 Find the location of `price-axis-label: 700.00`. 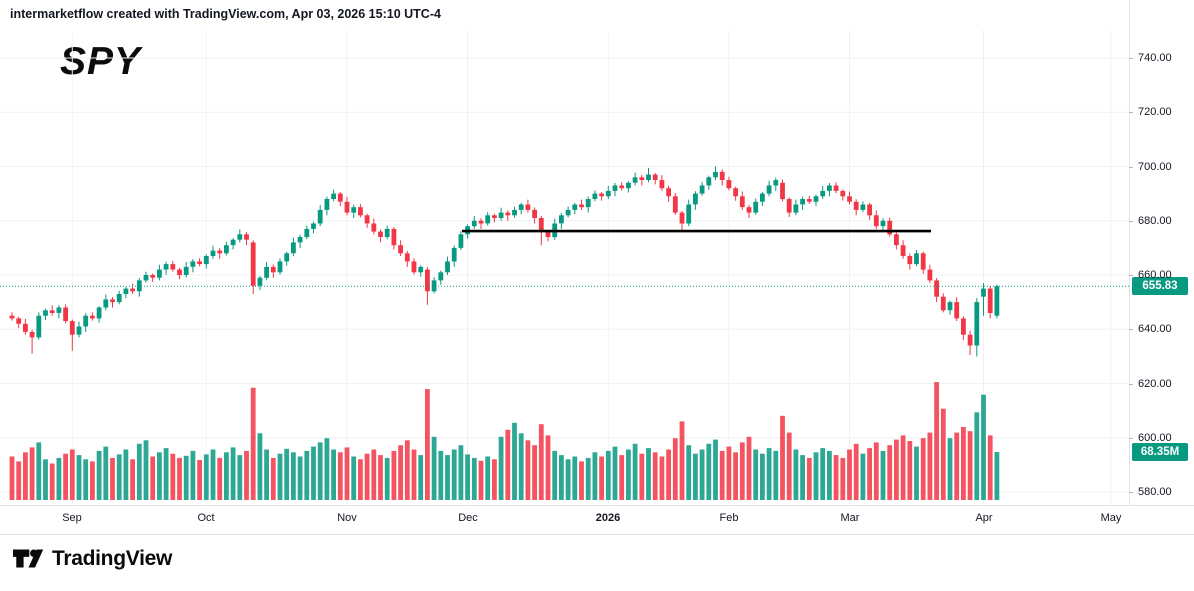

price-axis-label: 700.00 is located at coordinates (1155, 166).